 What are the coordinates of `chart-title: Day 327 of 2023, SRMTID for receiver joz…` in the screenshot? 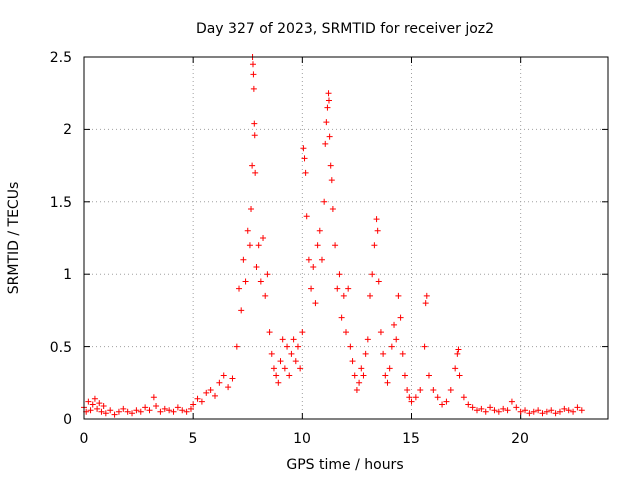 It's located at (345, 29).